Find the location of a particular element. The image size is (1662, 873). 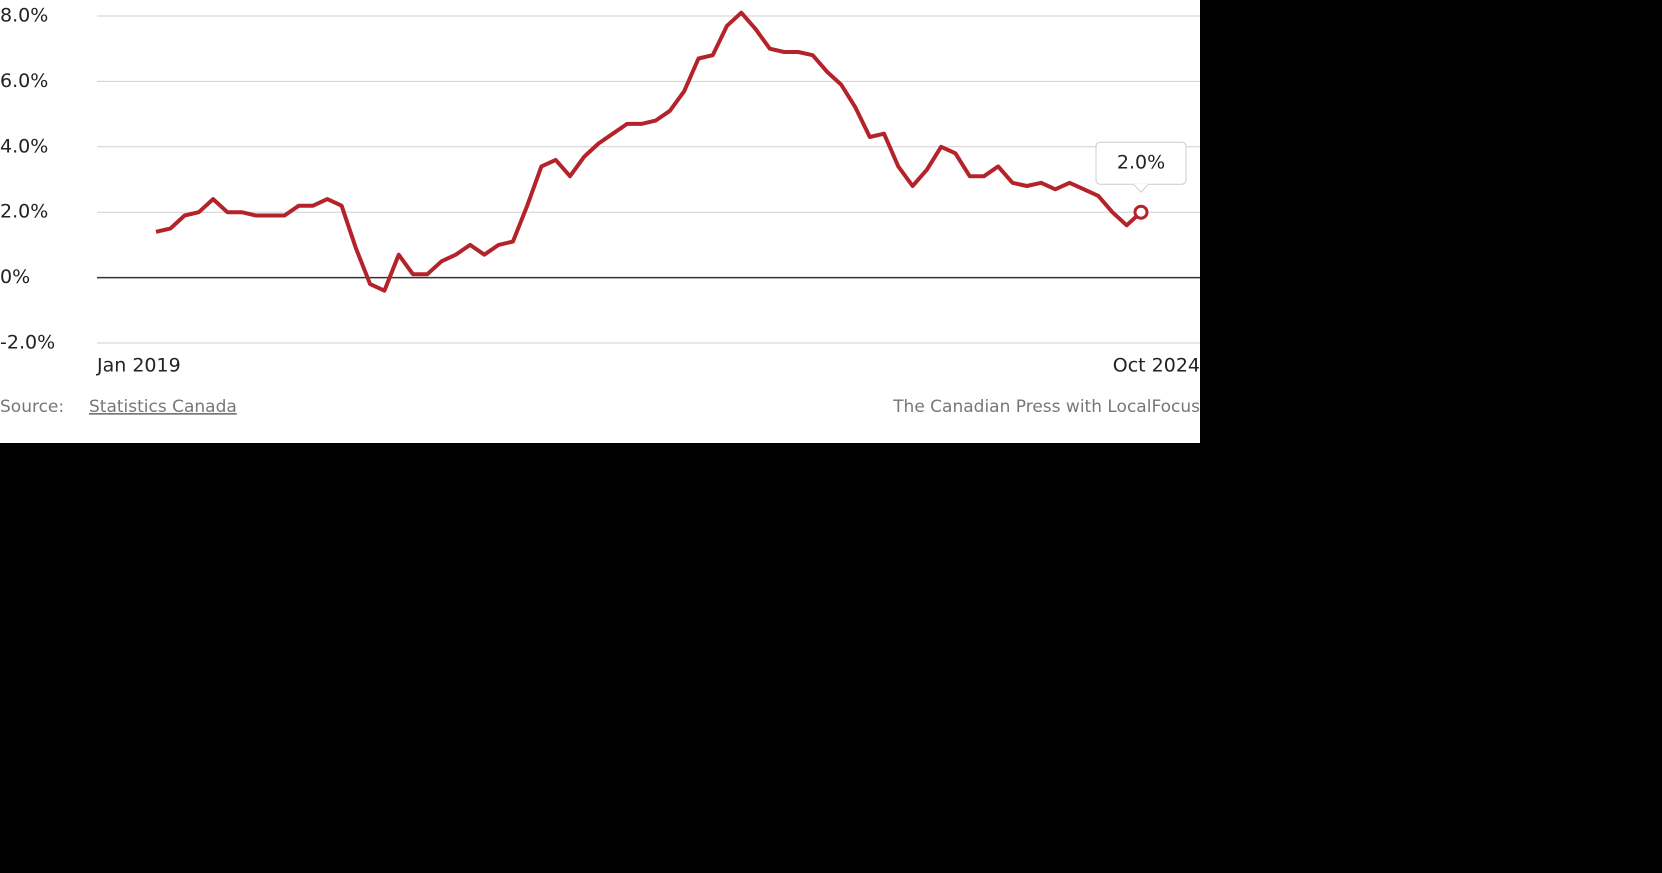

y-tick-label: 0% is located at coordinates (15, 277).